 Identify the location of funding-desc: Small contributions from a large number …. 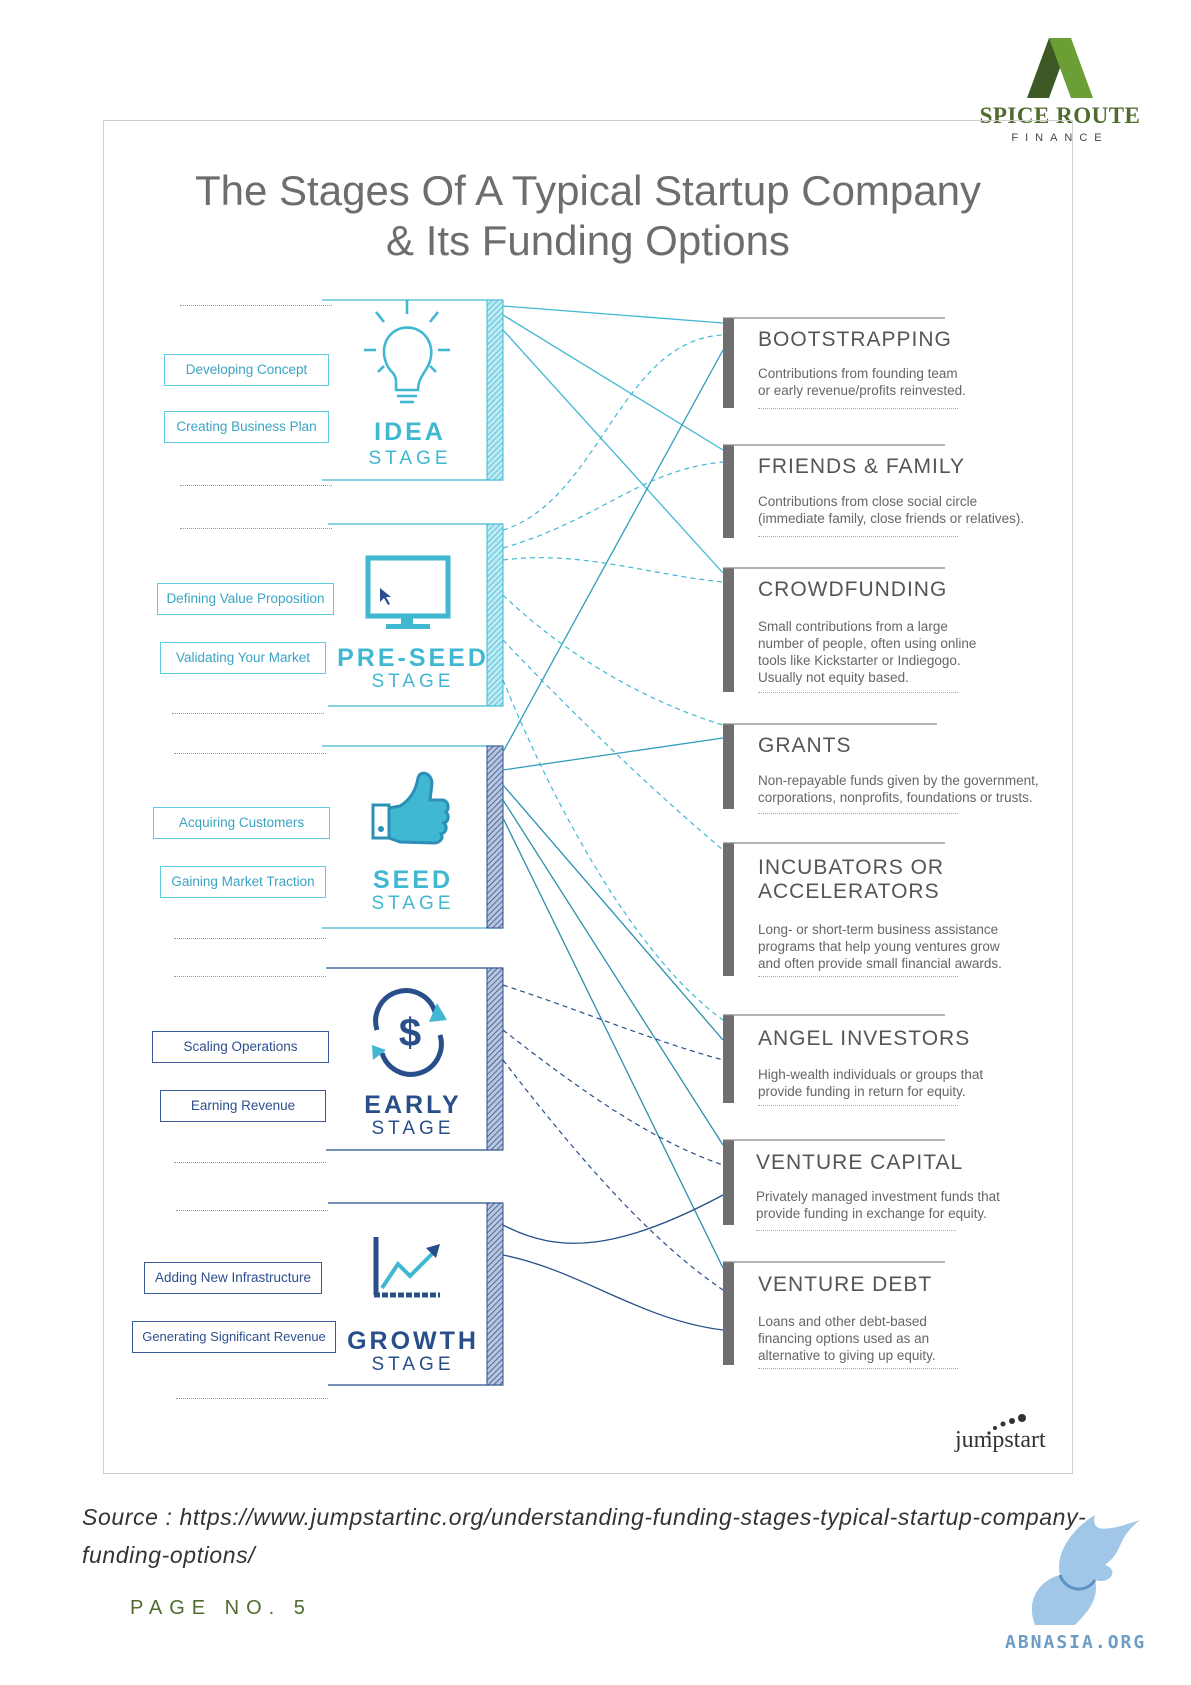
(867, 652).